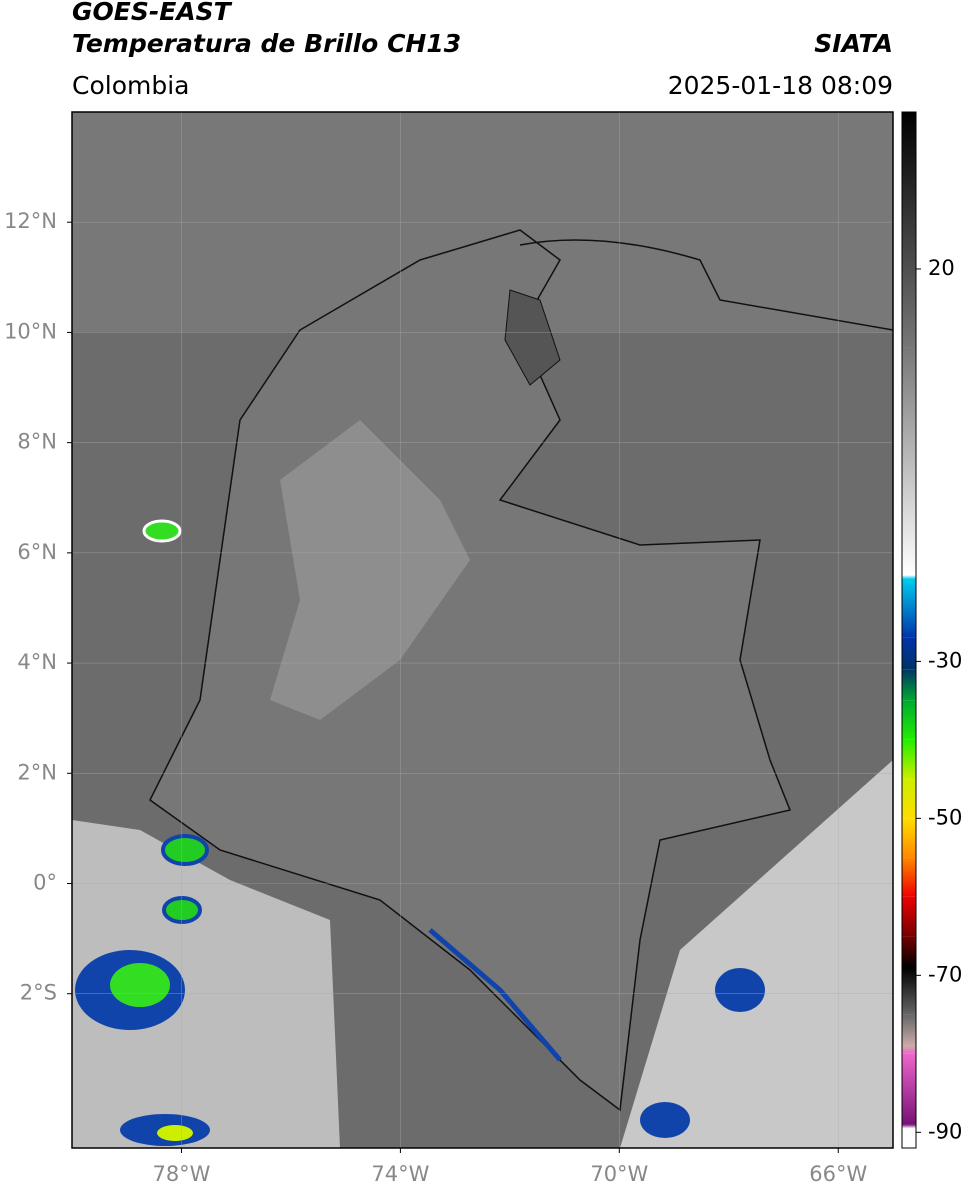  What do you see at coordinates (152, 13) in the screenshot?
I see `satellite: GOES-EAST` at bounding box center [152, 13].